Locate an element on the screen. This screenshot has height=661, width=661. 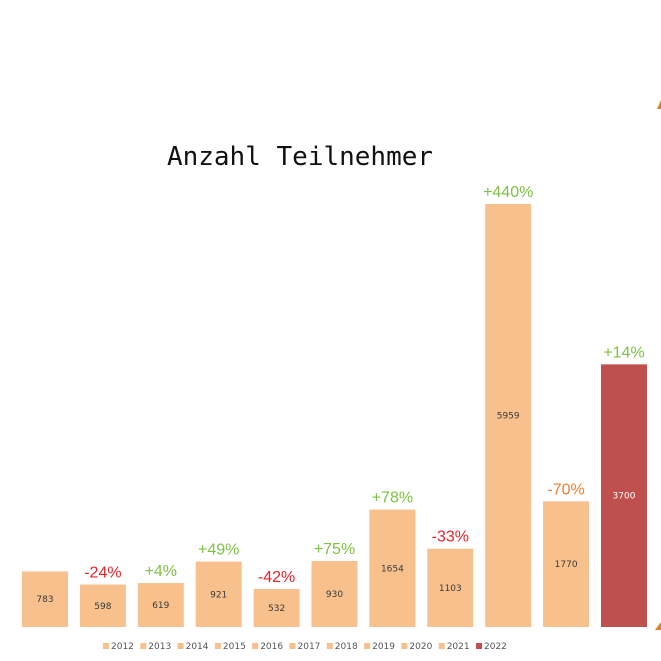
change-label-2015: +49% is located at coordinates (218, 550).